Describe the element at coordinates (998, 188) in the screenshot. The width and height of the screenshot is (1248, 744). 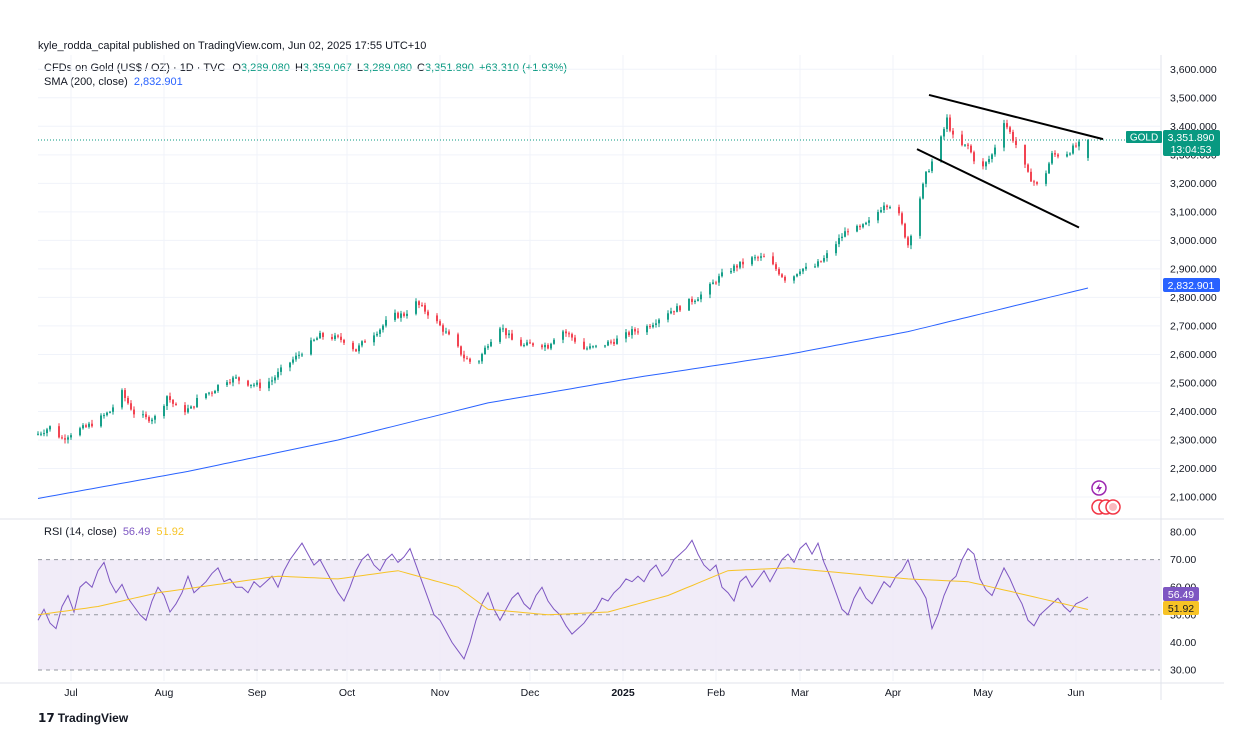
I see `lower-trendline` at that location.